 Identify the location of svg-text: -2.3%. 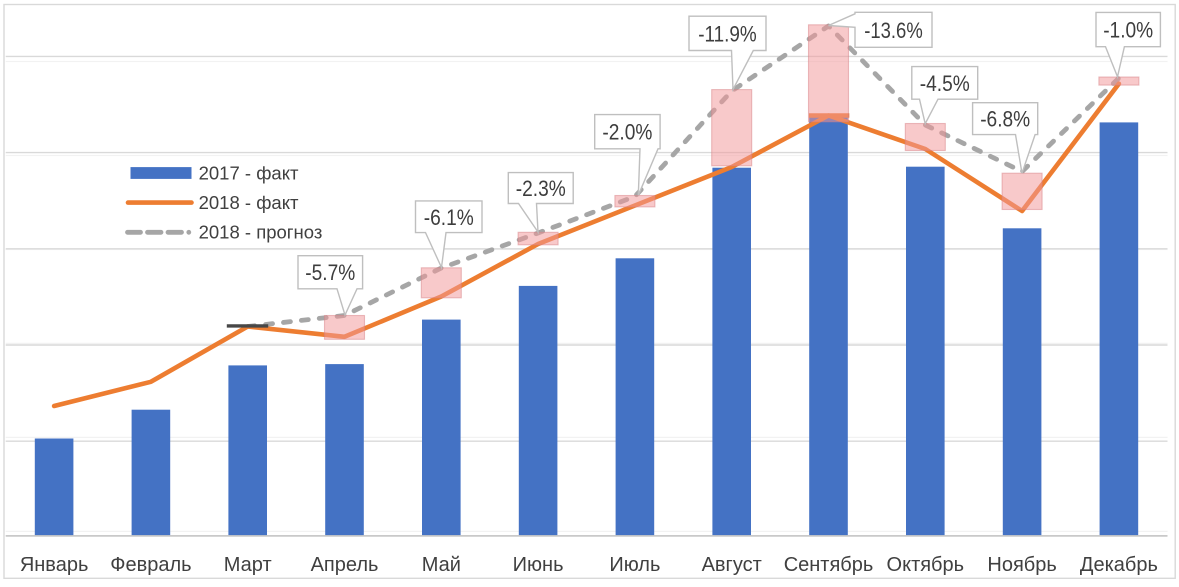
(541, 188).